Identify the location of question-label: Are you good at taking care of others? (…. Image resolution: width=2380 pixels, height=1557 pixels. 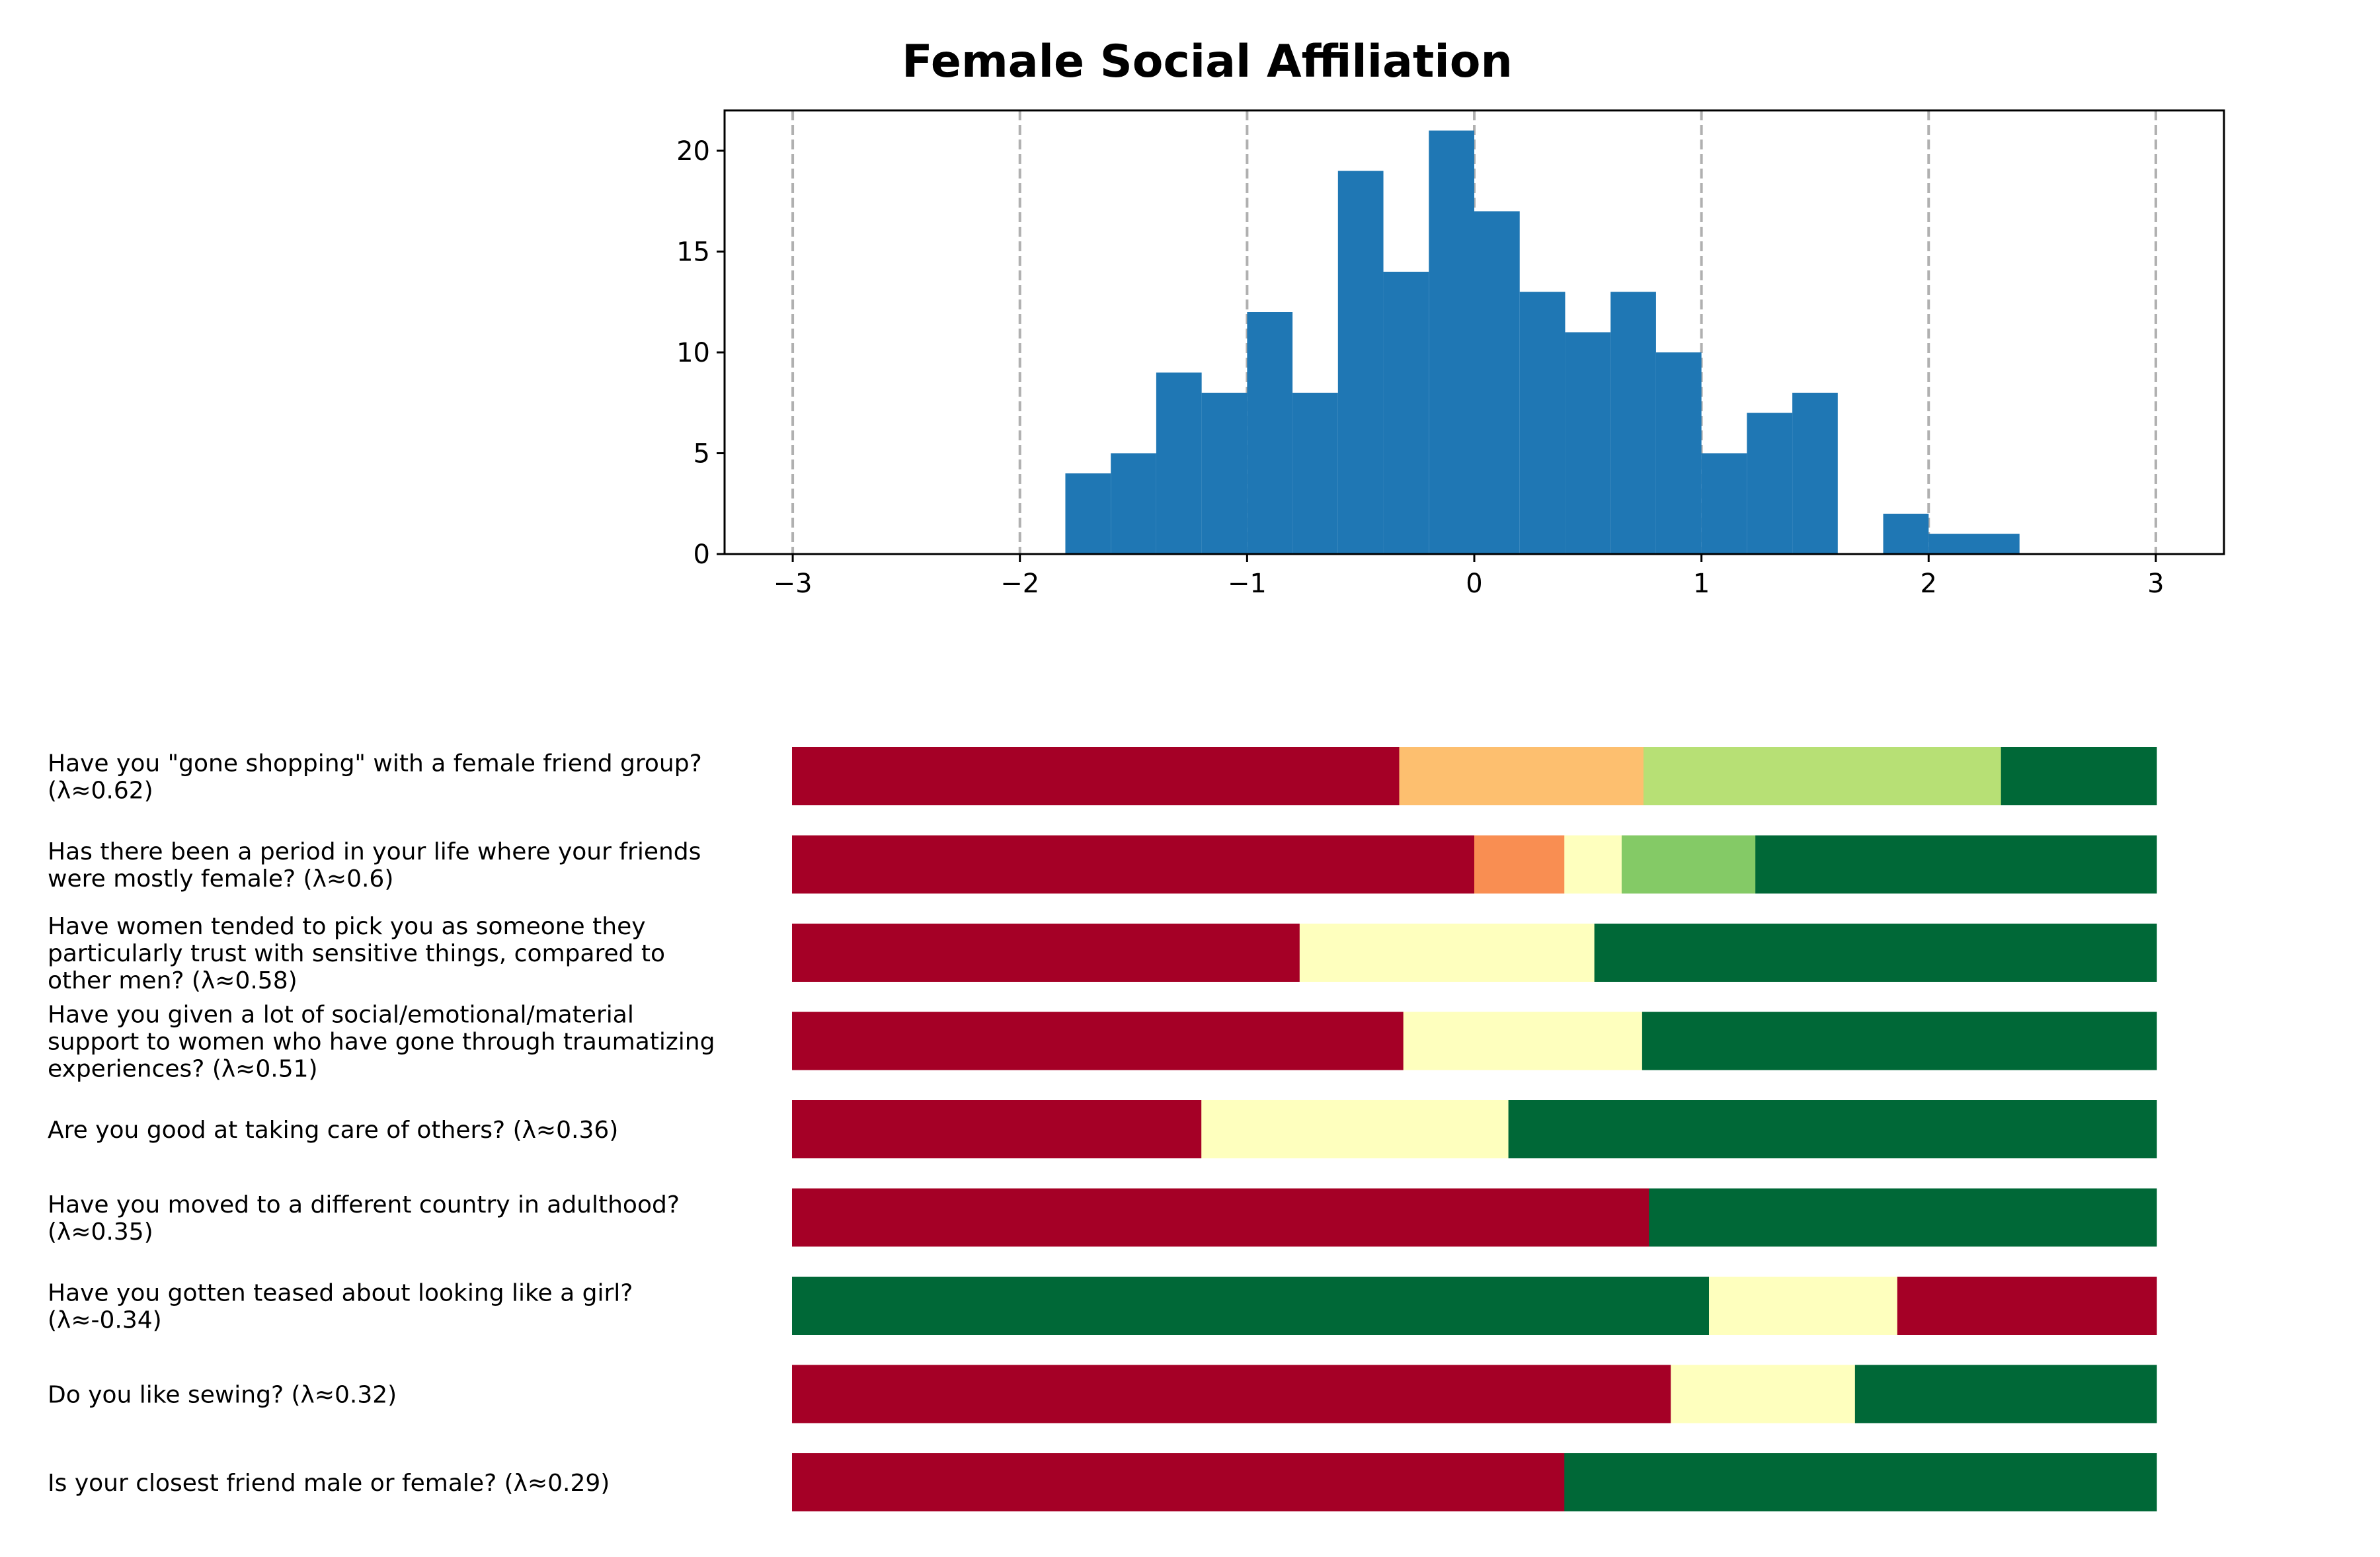
(333, 1130).